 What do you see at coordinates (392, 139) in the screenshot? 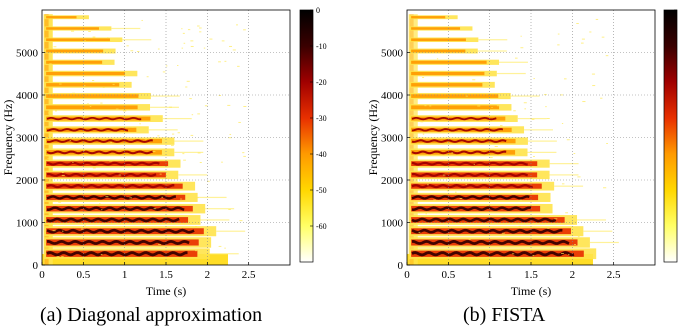
I see `y-tick-label: 3000` at bounding box center [392, 139].